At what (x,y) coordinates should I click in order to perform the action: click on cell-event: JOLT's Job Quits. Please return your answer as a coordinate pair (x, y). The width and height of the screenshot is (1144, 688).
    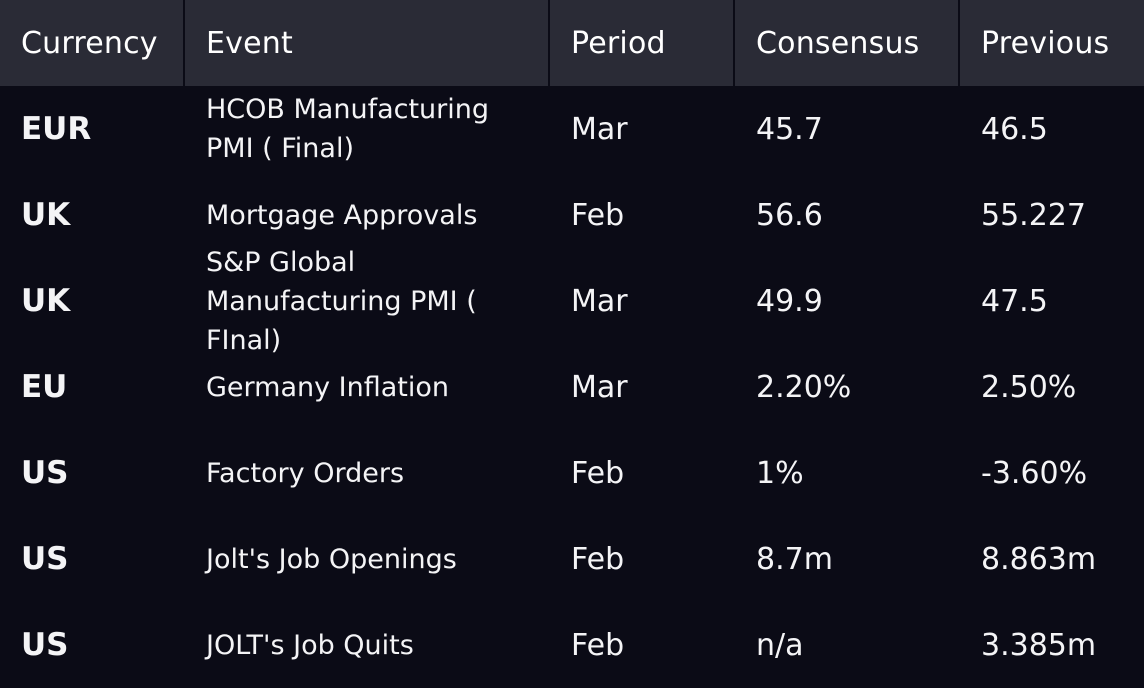
    Looking at the image, I should click on (310, 645).